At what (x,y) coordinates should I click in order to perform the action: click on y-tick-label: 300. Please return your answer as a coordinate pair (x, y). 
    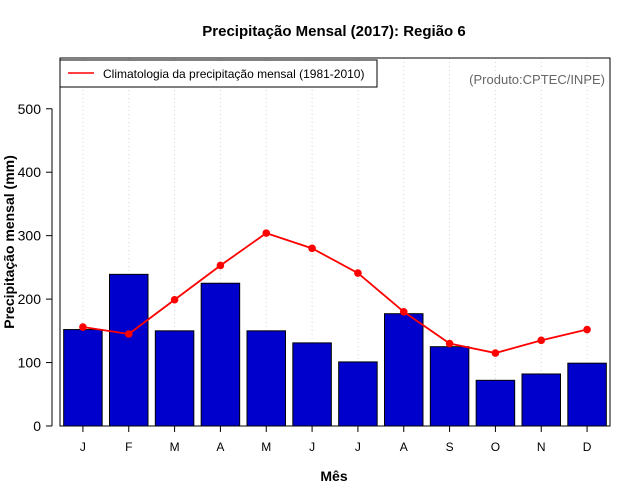
    Looking at the image, I should click on (30, 236).